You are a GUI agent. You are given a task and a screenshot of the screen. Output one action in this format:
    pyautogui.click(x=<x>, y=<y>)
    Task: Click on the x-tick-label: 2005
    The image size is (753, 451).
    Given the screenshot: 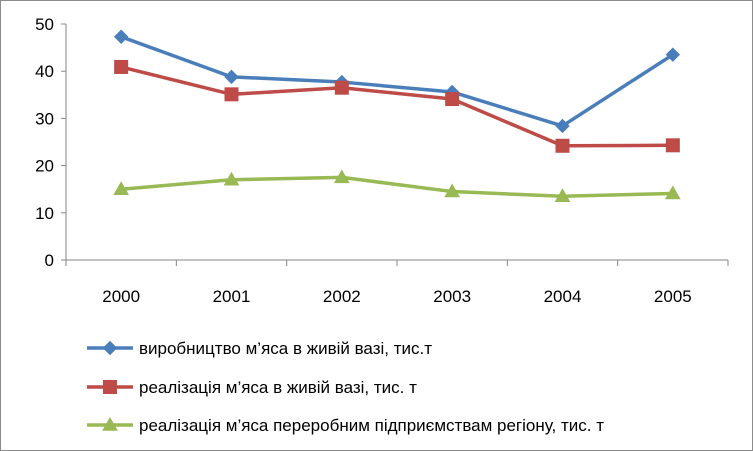 What is the action you would take?
    pyautogui.click(x=673, y=296)
    